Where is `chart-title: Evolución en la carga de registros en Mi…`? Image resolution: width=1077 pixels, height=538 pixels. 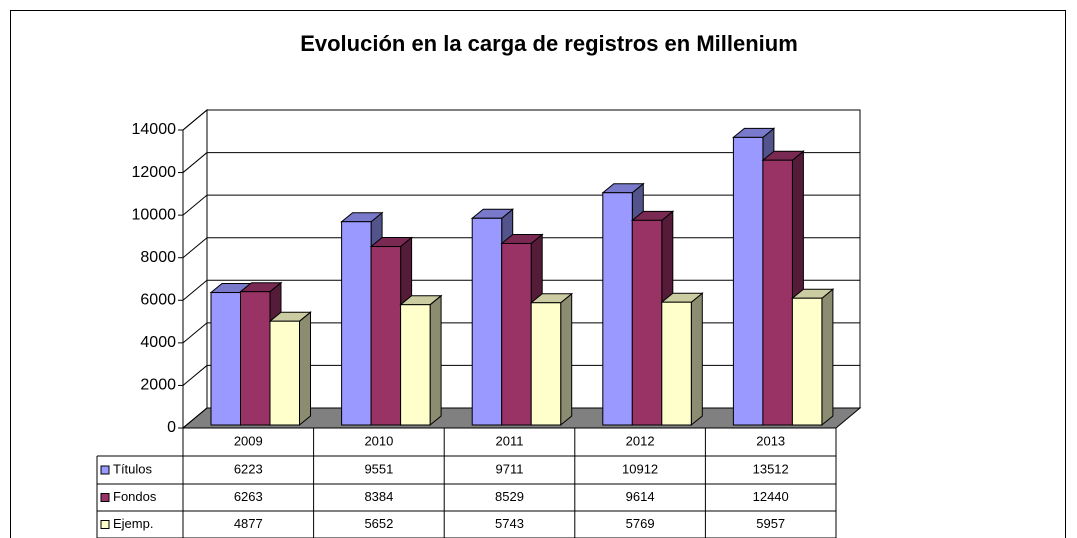
chart-title: Evolución en la carga de registros en Mi… is located at coordinates (549, 43).